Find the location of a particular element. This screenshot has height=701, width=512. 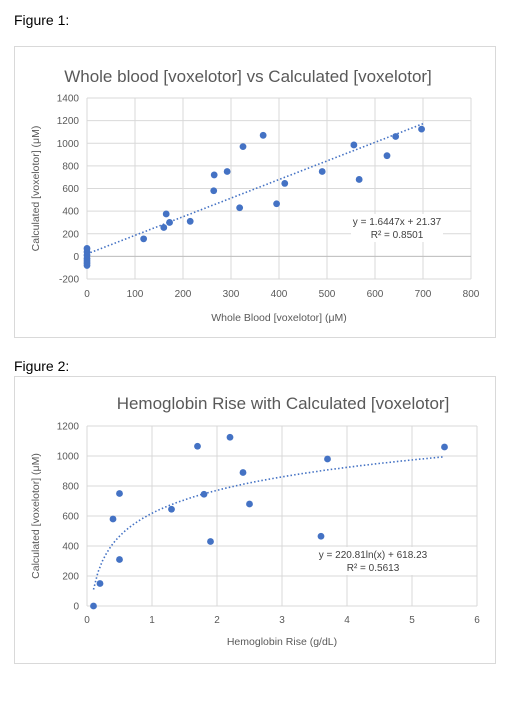

trendline-equation: y = 1.6447x + 21.37 is located at coordinates (397, 222).